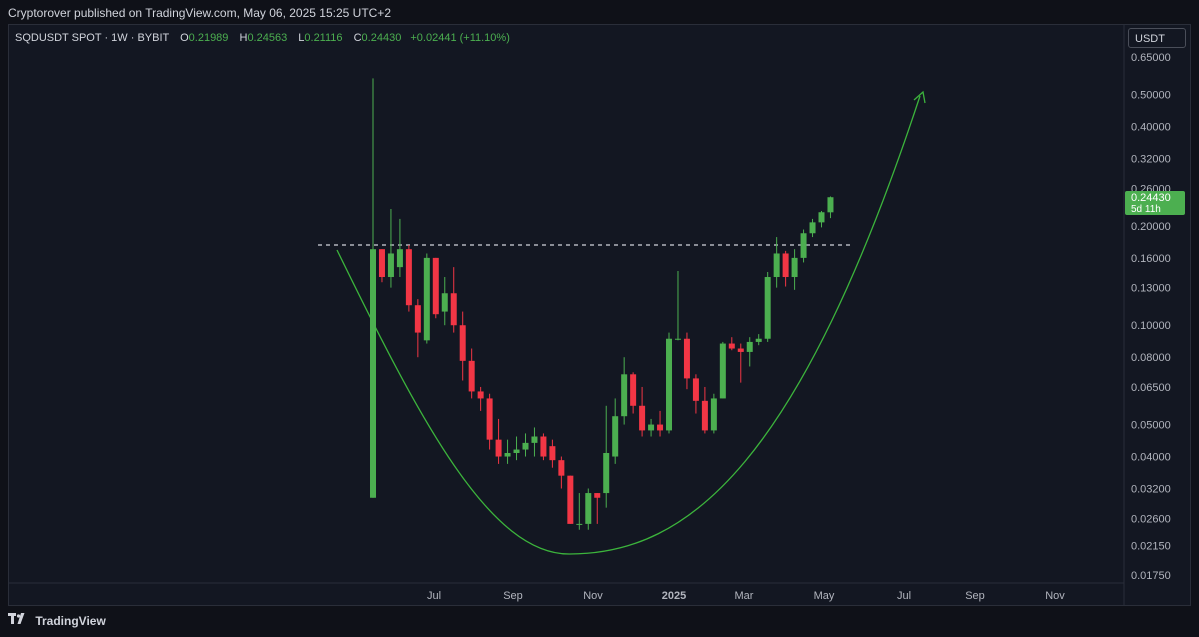 This screenshot has height=637, width=1199. I want to click on open-value: 0.21989, so click(208, 38).